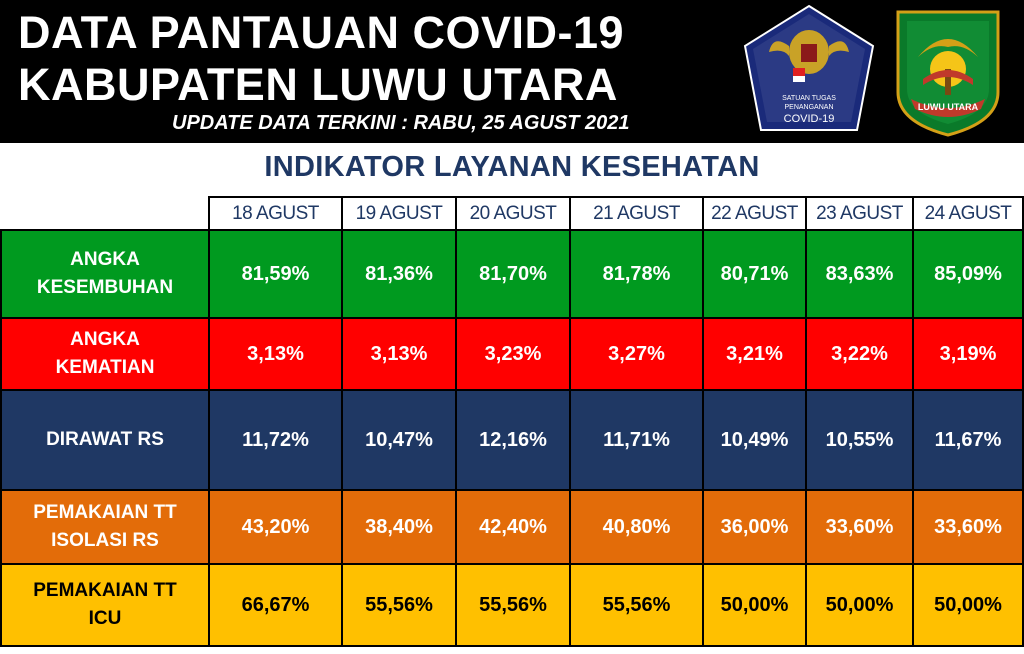  What do you see at coordinates (275, 440) in the screenshot?
I see `value-cell: 11,72%` at bounding box center [275, 440].